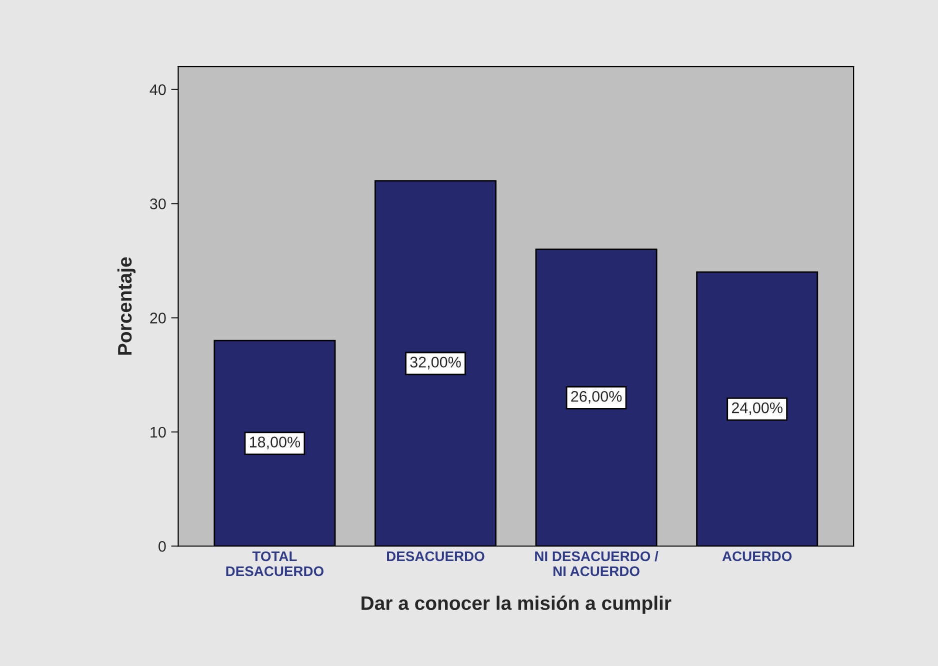 The image size is (938, 666). I want to click on x-axis-title: Dar a conocer la misión a cumplir, so click(517, 605).